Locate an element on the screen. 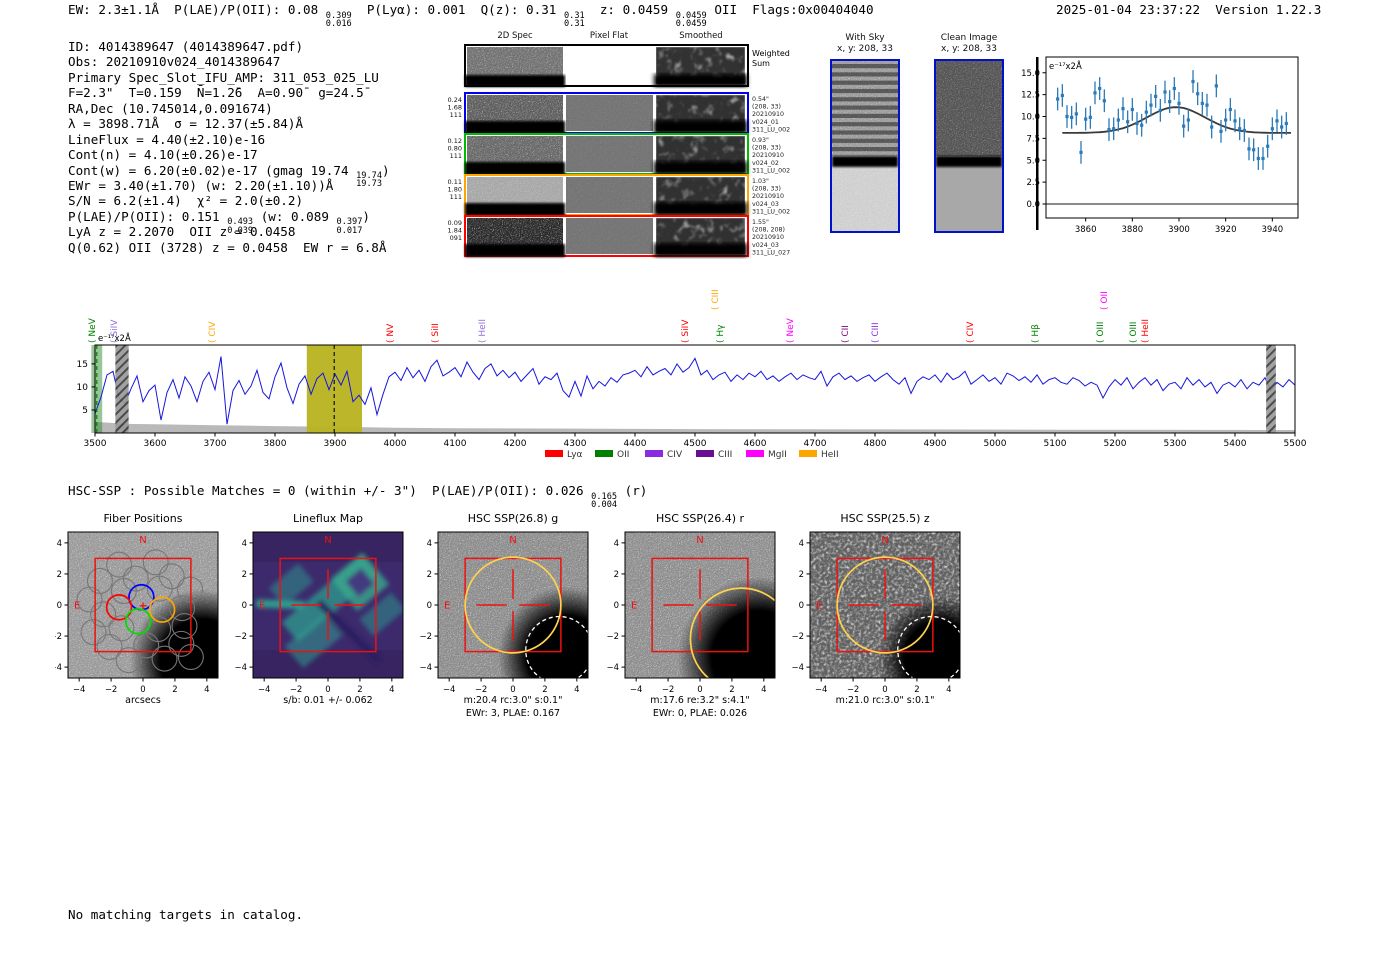 This screenshot has width=1400, height=953. sky-dark-band is located at coordinates (969, 161).